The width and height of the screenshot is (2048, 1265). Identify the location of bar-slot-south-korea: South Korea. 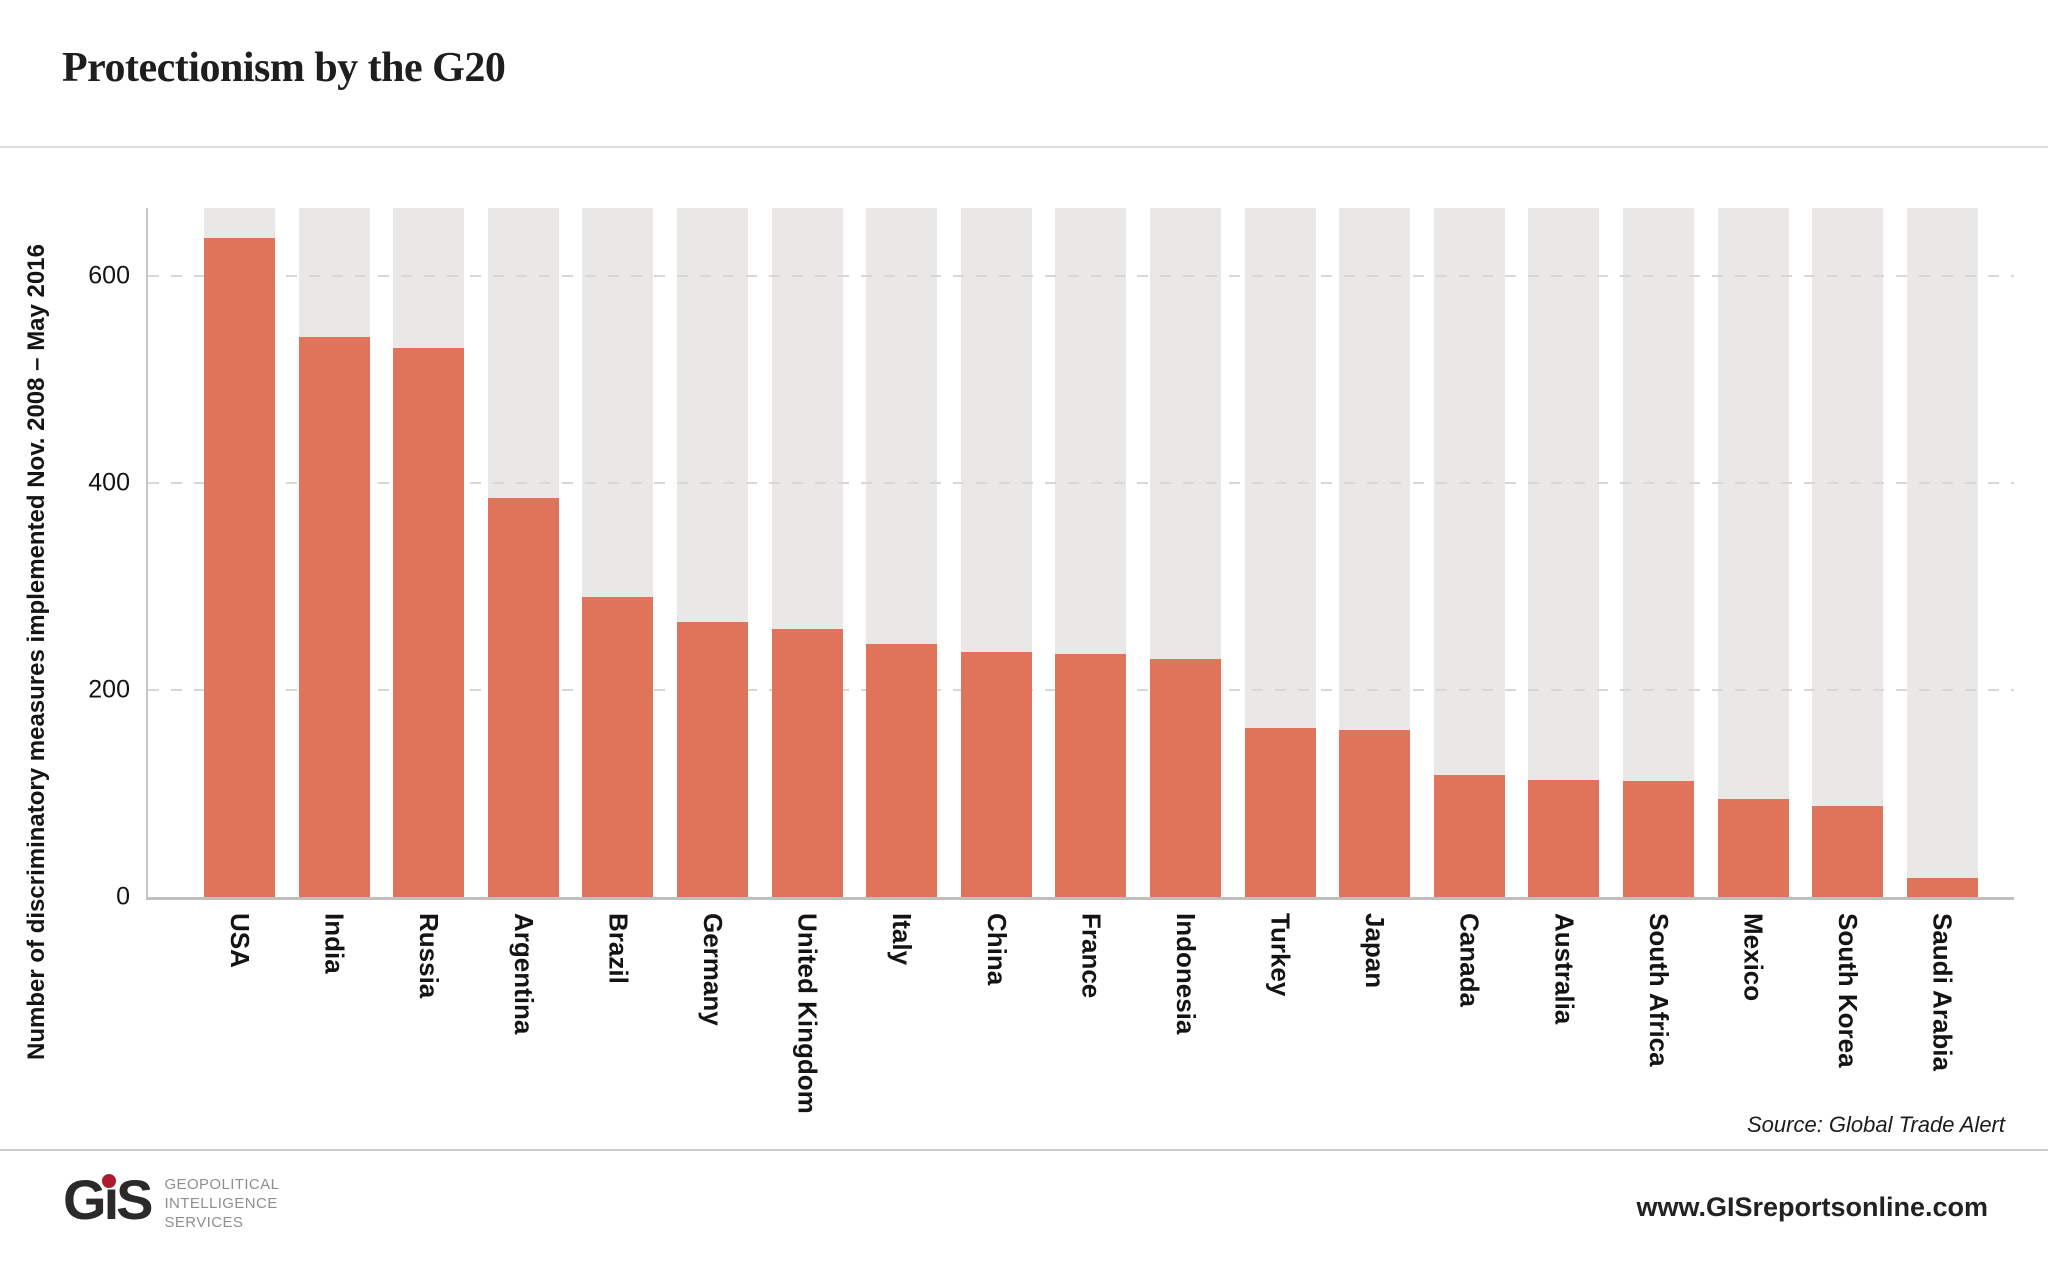
(1848, 638).